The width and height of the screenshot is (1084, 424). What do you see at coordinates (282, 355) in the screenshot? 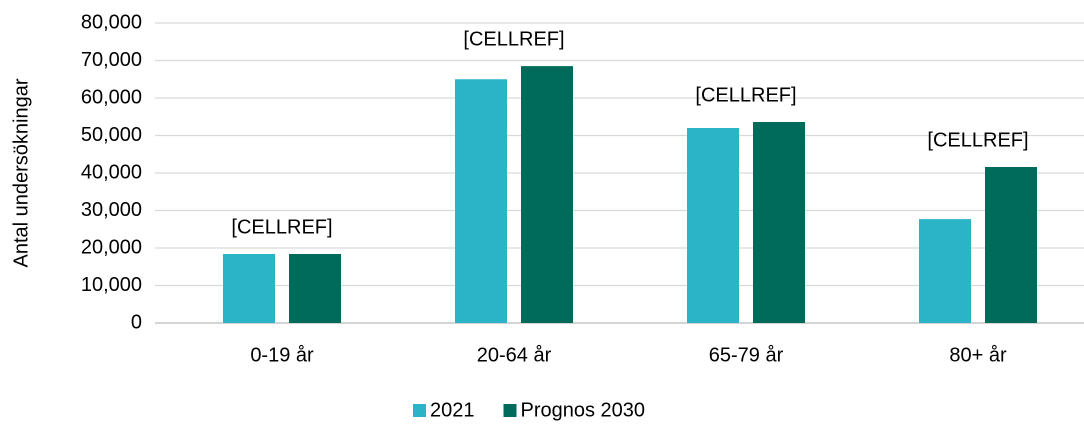
I see `x-tick-label: 0-19 år` at bounding box center [282, 355].